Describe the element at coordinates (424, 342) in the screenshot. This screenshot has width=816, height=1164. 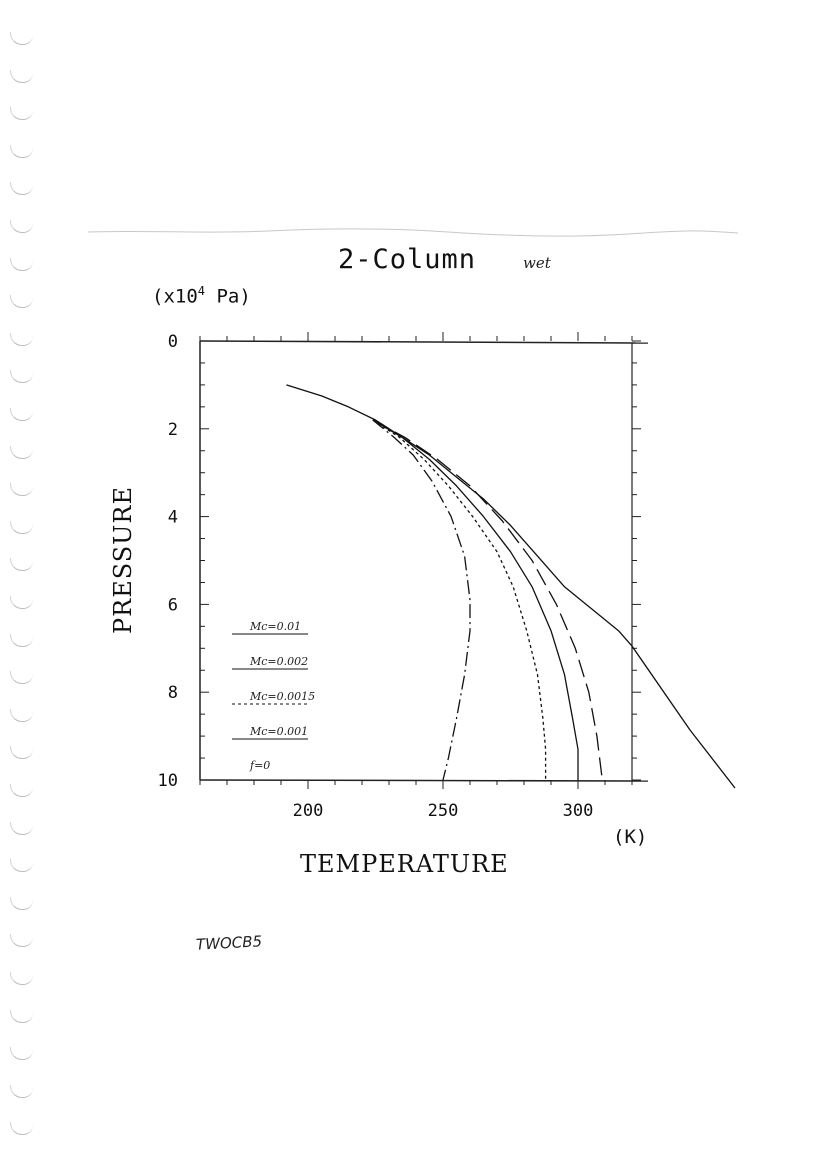
I see `plot-frame-top` at that location.